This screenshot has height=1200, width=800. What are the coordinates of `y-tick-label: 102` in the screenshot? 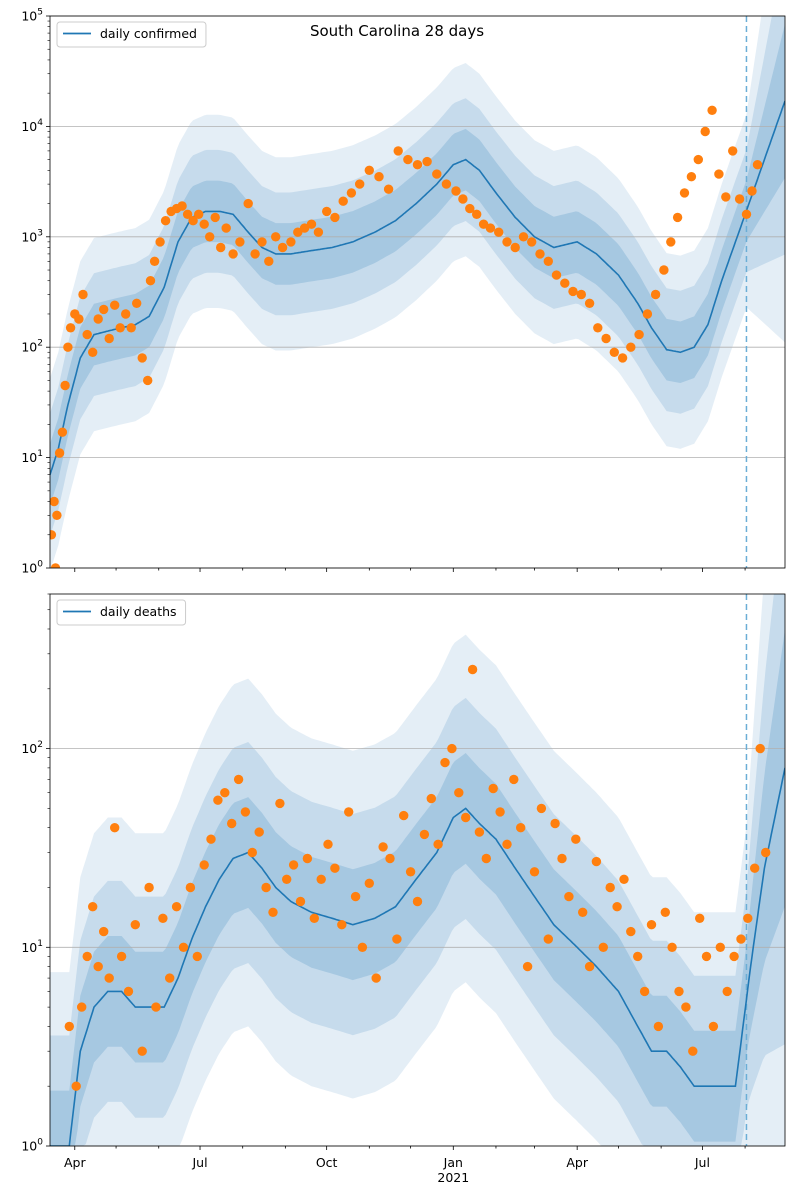 It's located at (32, 347).